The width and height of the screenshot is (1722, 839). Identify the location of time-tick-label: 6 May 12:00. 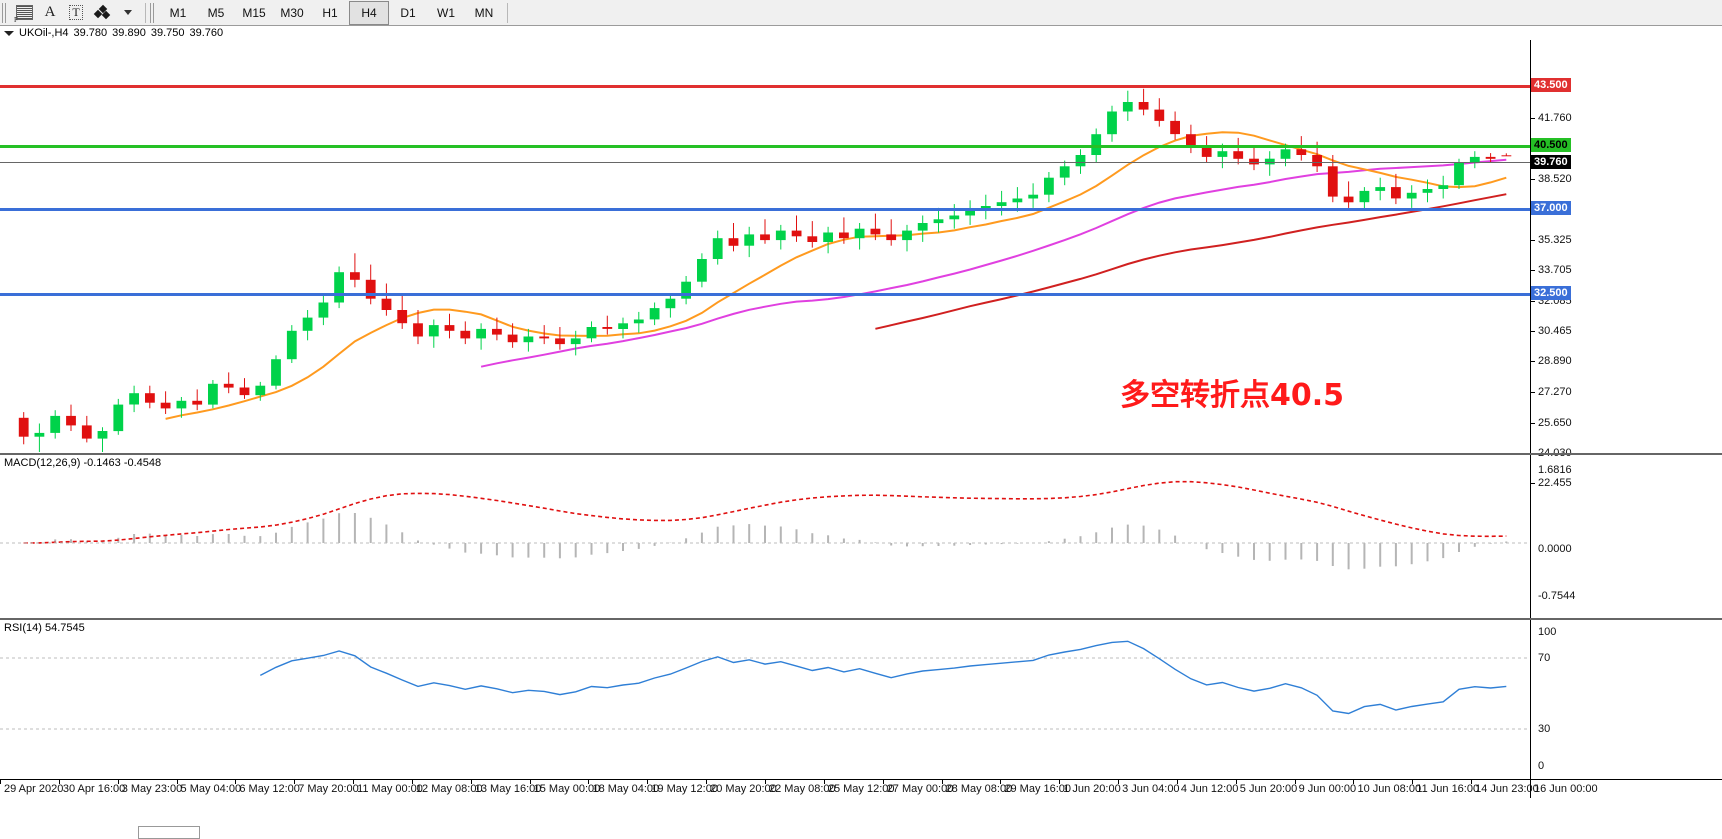
(269, 789).